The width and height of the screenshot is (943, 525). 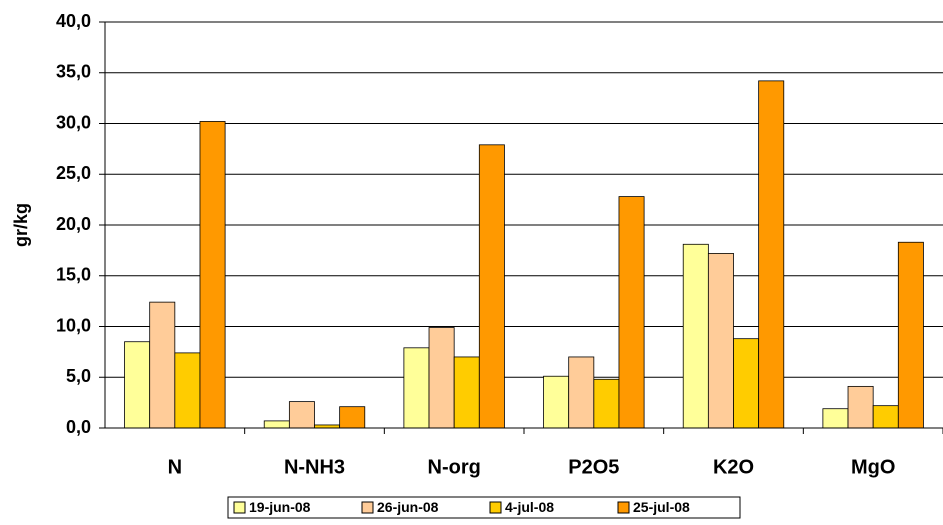 What do you see at coordinates (408, 507) in the screenshot?
I see `legend-label: 26-jun-08` at bounding box center [408, 507].